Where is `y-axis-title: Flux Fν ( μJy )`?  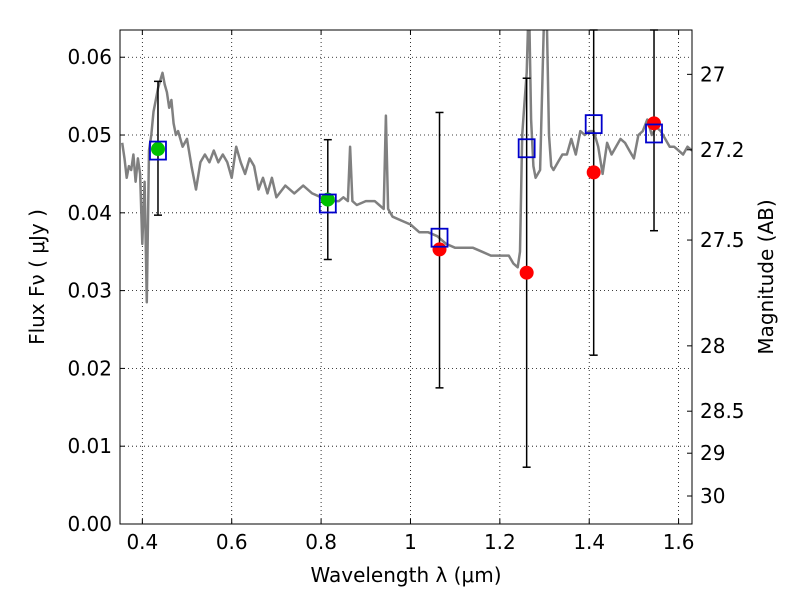 y-axis-title: Flux Fν ( μJy ) is located at coordinates (37, 277).